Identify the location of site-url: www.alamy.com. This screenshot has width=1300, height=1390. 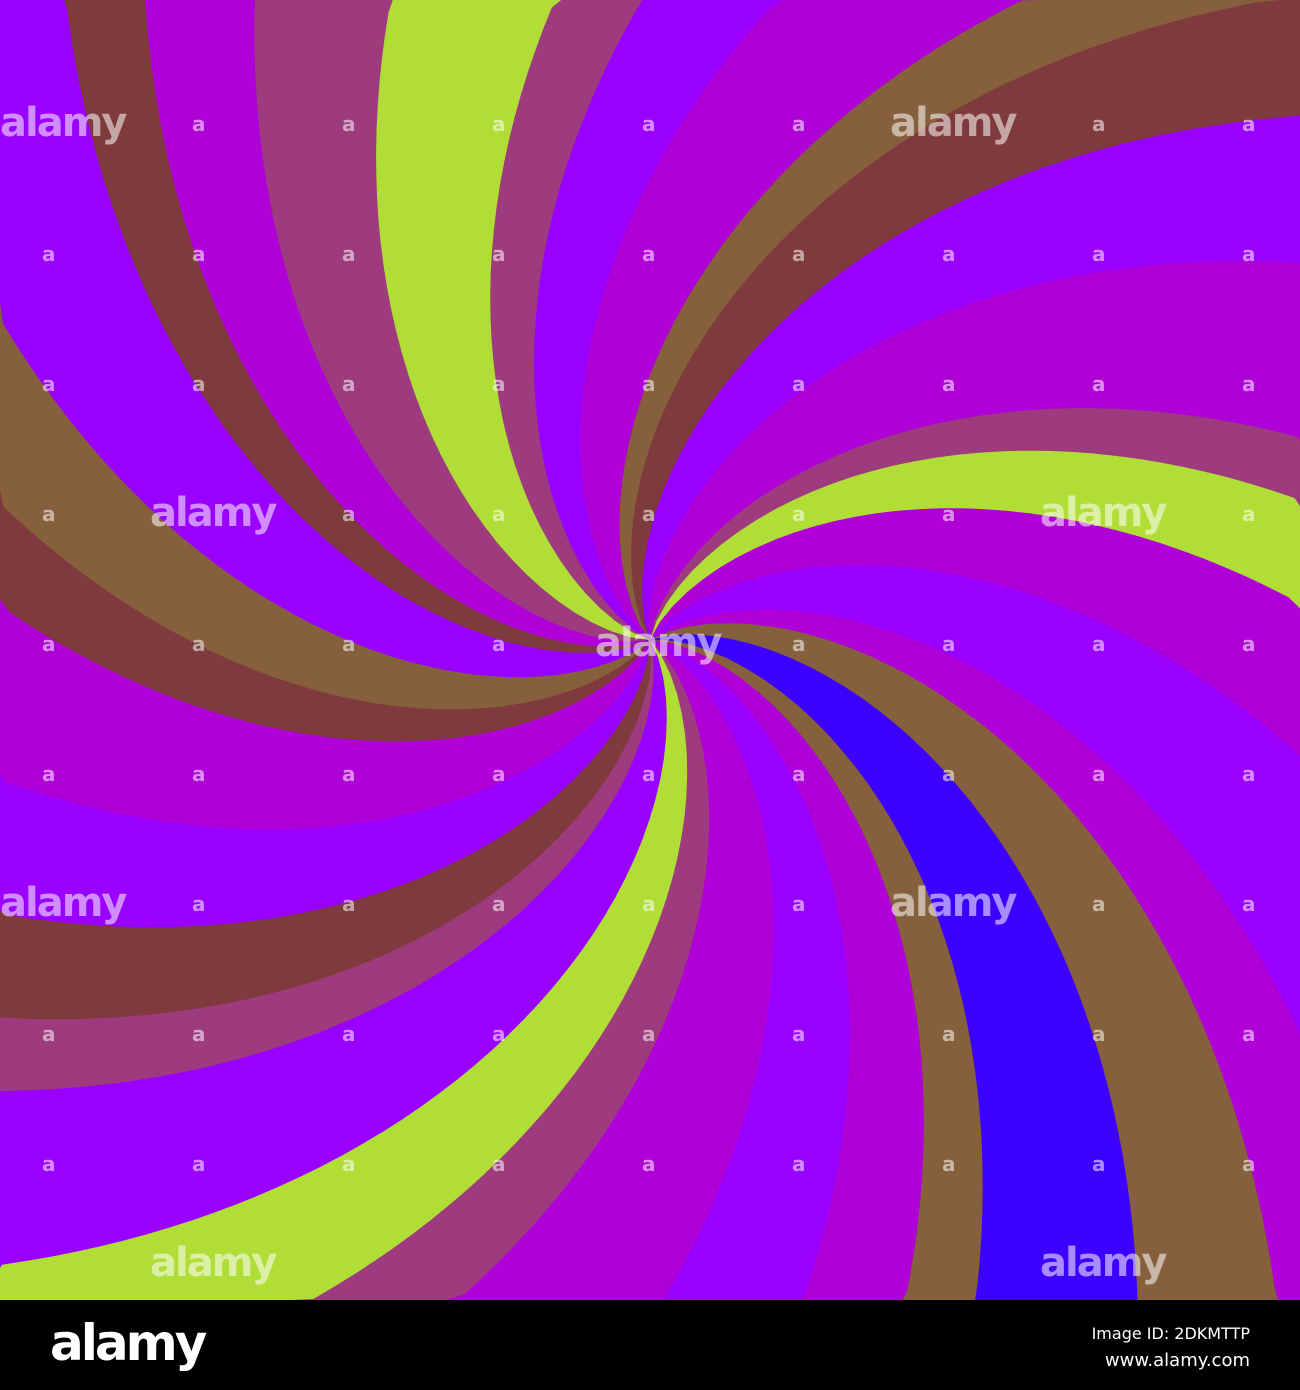
(1177, 1360).